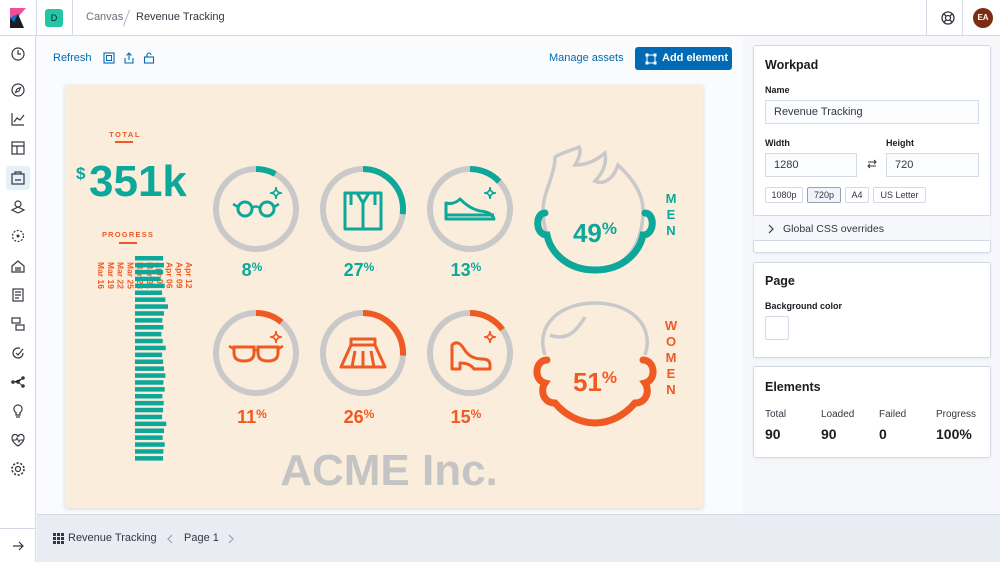 The height and width of the screenshot is (562, 1000). I want to click on shirt-icon, so click(363, 211).